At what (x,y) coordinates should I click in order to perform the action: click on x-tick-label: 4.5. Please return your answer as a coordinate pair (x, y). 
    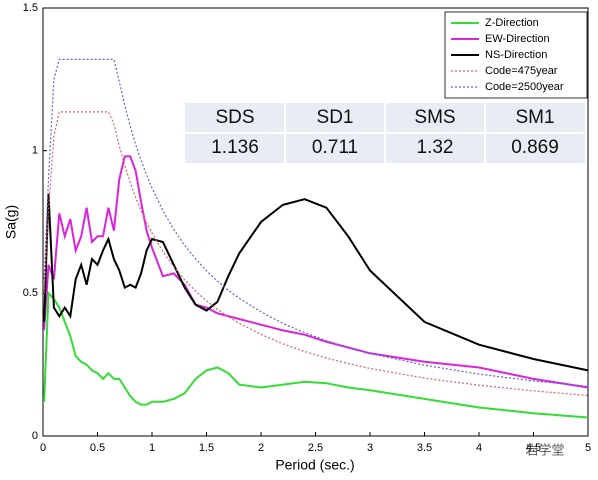
    Looking at the image, I should click on (533, 448).